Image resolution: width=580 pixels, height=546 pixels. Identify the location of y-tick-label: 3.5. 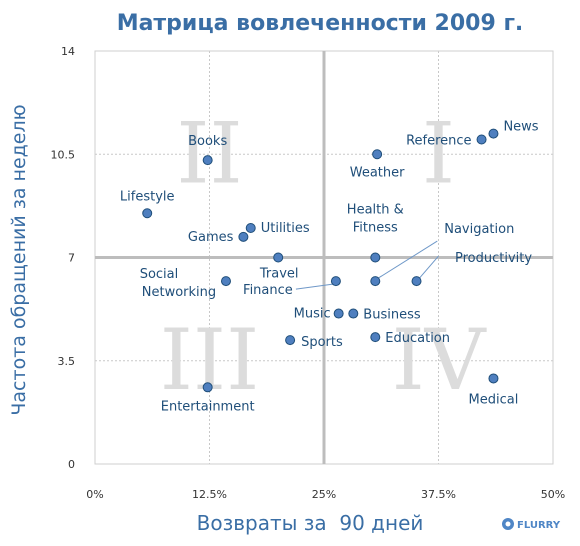
(67, 361).